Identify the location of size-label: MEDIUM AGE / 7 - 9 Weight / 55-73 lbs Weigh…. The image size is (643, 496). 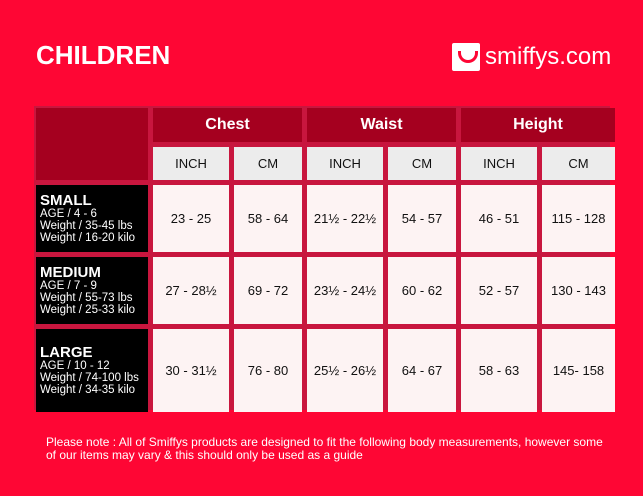
(92, 290).